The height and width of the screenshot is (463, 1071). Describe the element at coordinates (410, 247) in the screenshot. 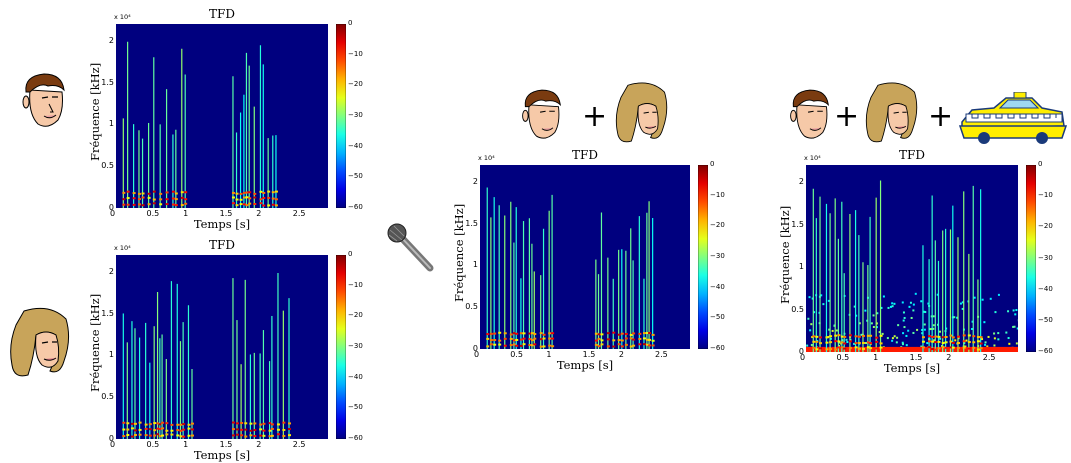

I see `microphone-icon` at that location.